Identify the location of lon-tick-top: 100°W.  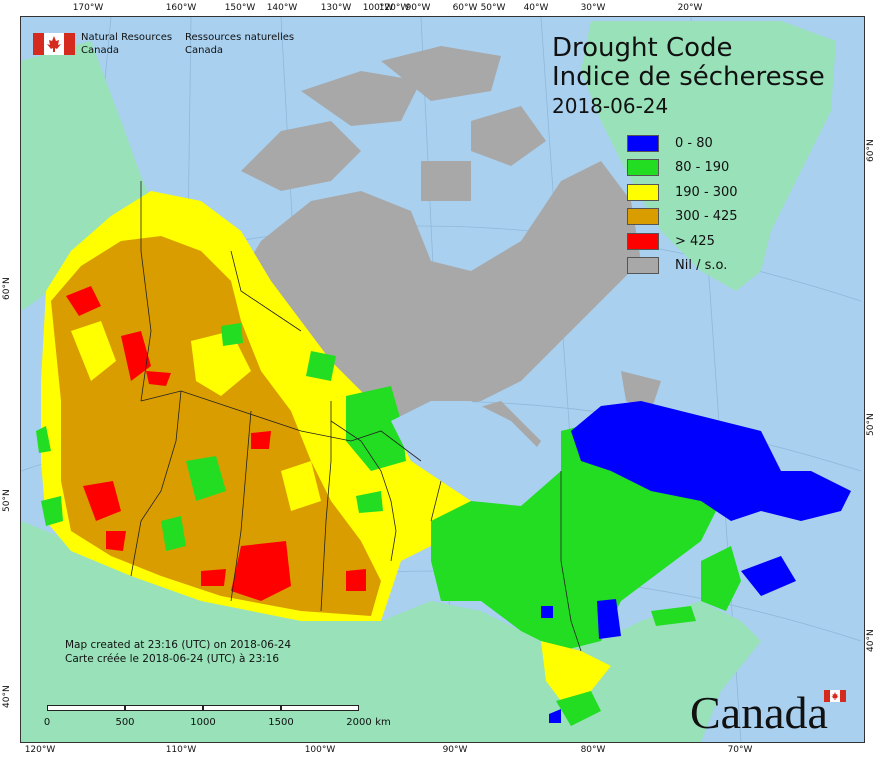
(378, 8).